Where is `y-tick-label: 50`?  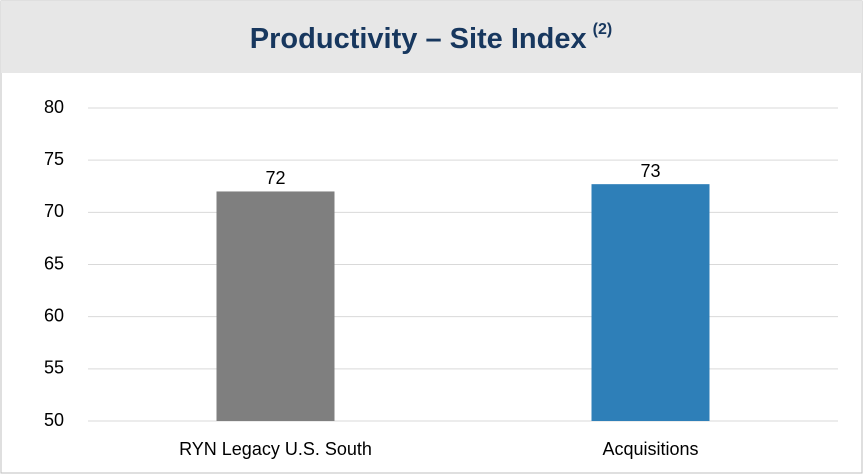
y-tick-label: 50 is located at coordinates (54, 420).